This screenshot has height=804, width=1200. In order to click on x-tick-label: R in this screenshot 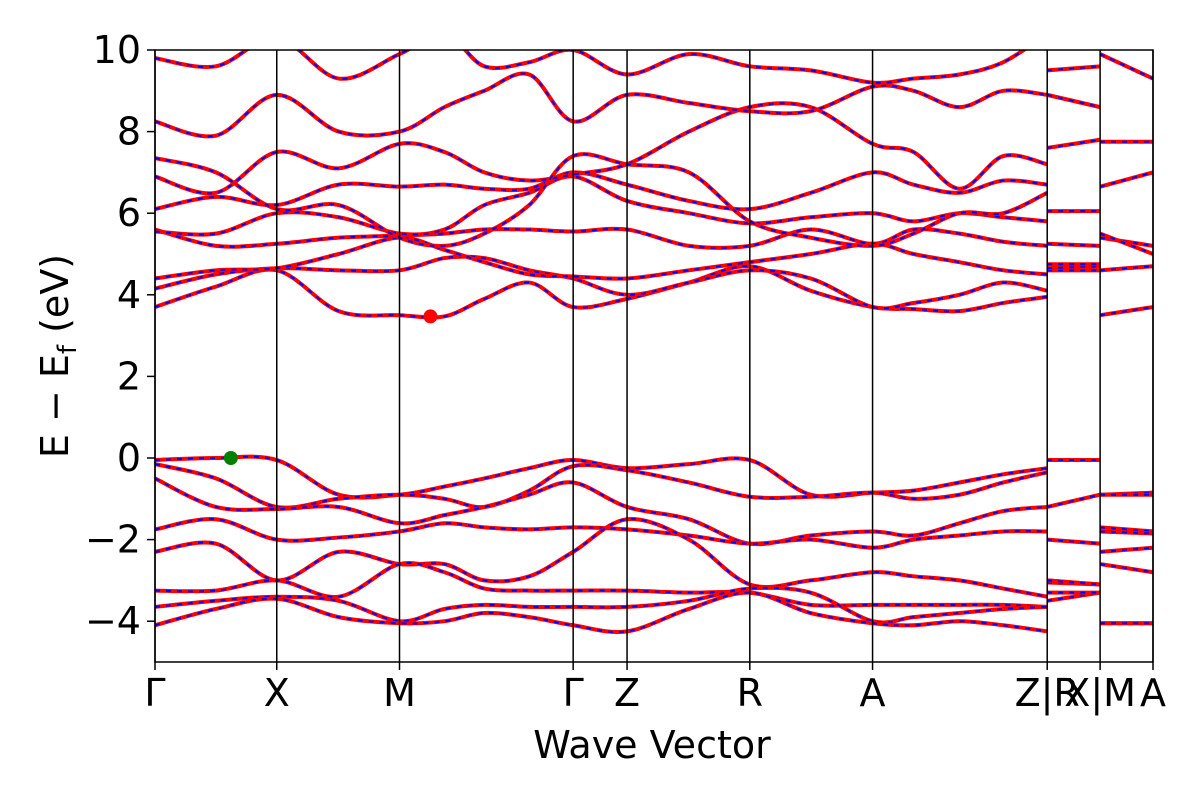, I will do `click(750, 693)`.